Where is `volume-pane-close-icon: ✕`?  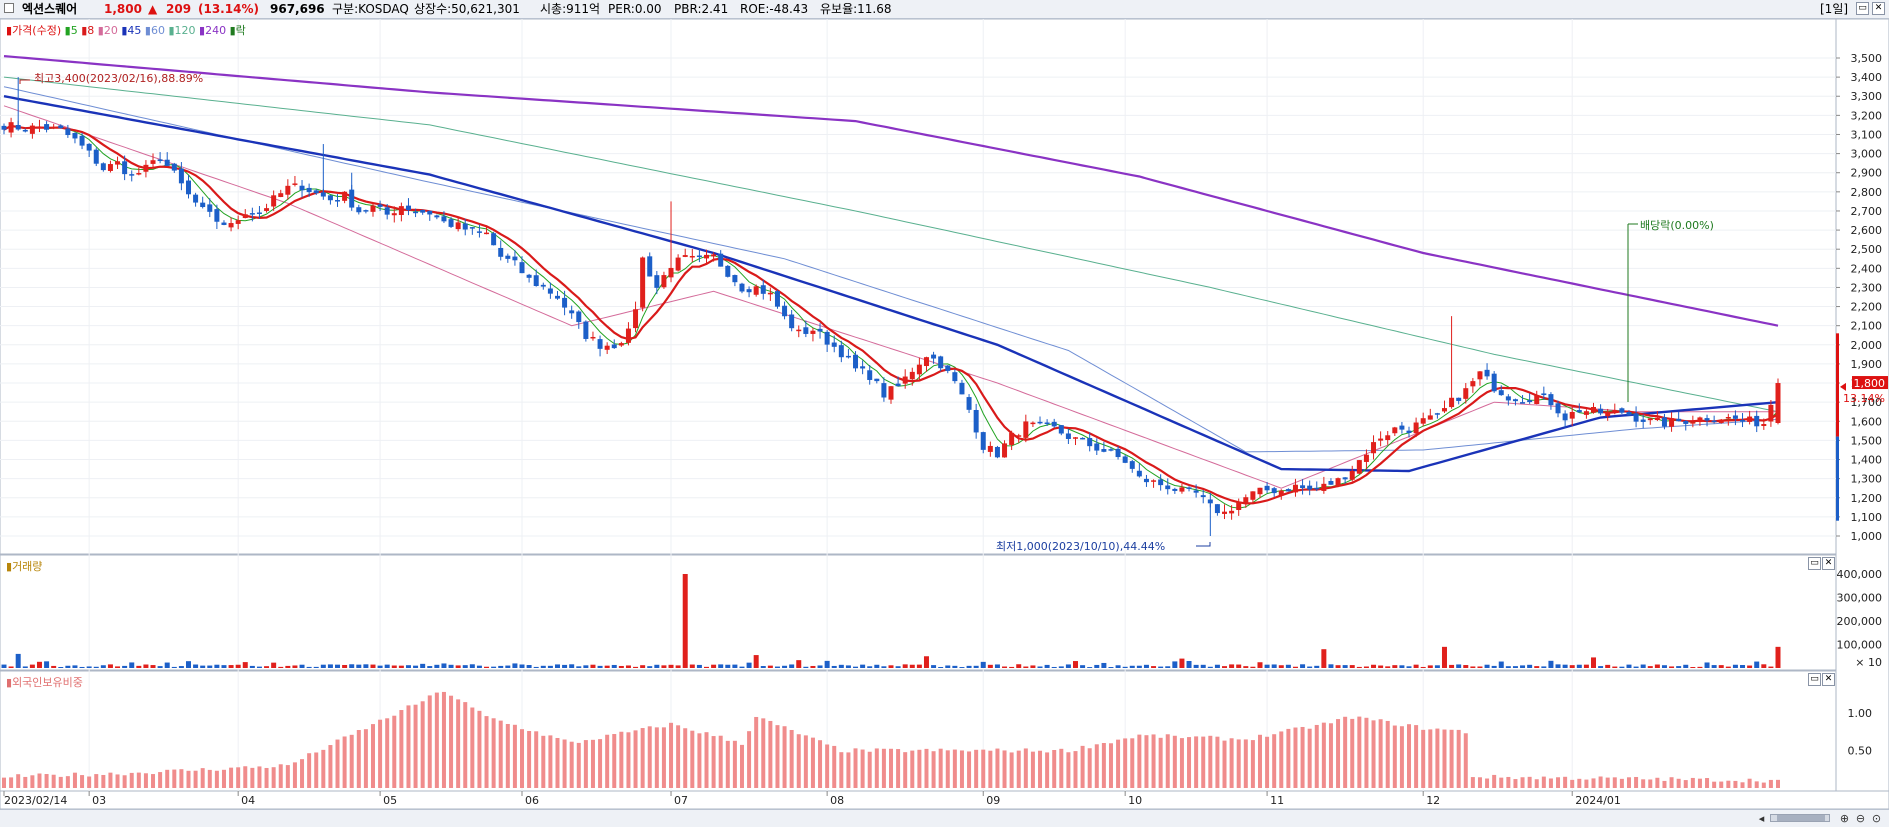 volume-pane-close-icon: ✕ is located at coordinates (1828, 563).